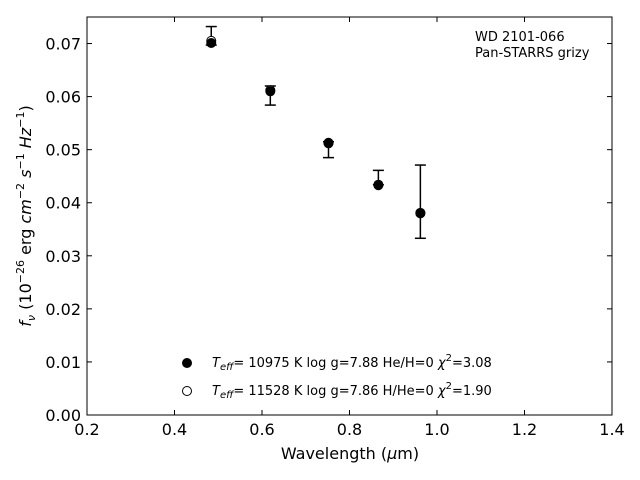  I want to click on y-tick-label: 0.07, so click(63, 44).